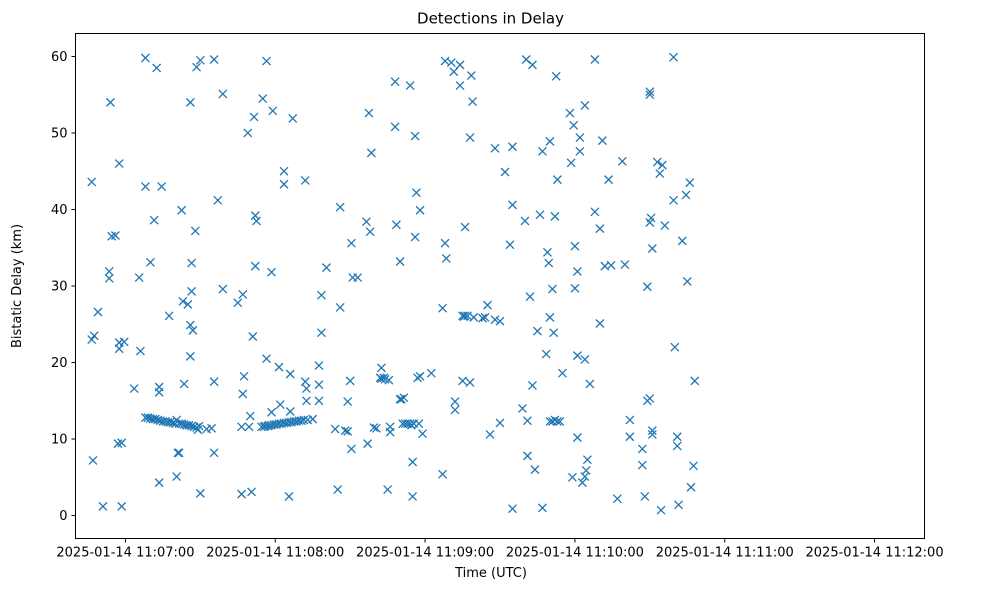  What do you see at coordinates (63, 516) in the screenshot?
I see `y-tick-label: 0` at bounding box center [63, 516].